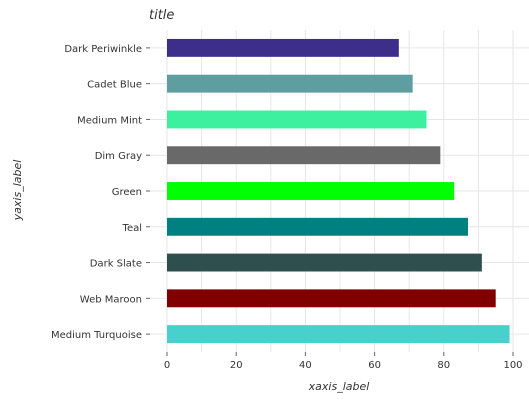 Image resolution: width=529 pixels, height=400 pixels. What do you see at coordinates (96, 335) in the screenshot?
I see `y-tick-label: Medium Turquoise` at bounding box center [96, 335].